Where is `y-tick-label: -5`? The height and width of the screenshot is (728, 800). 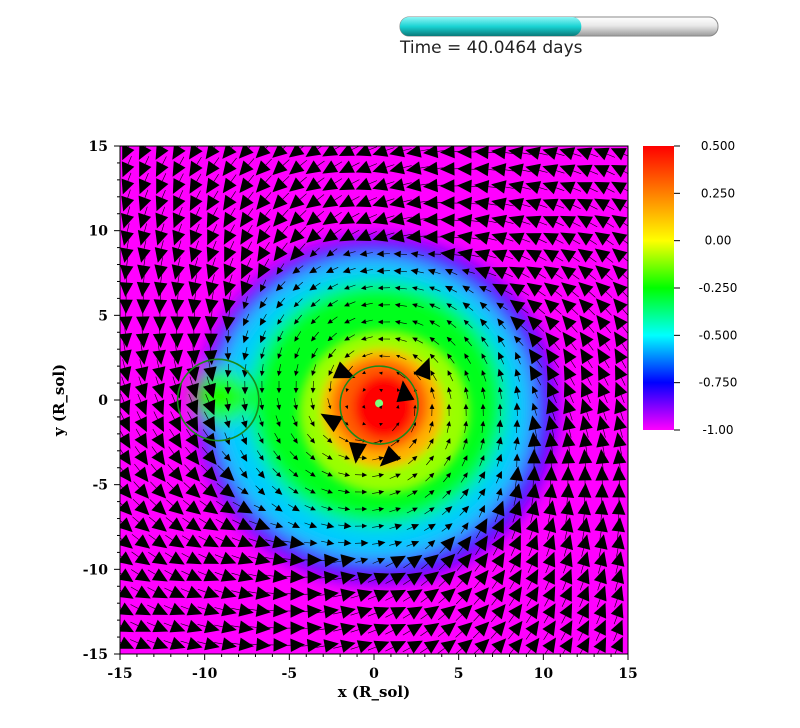 y-tick-label: -5 is located at coordinates (100, 486).